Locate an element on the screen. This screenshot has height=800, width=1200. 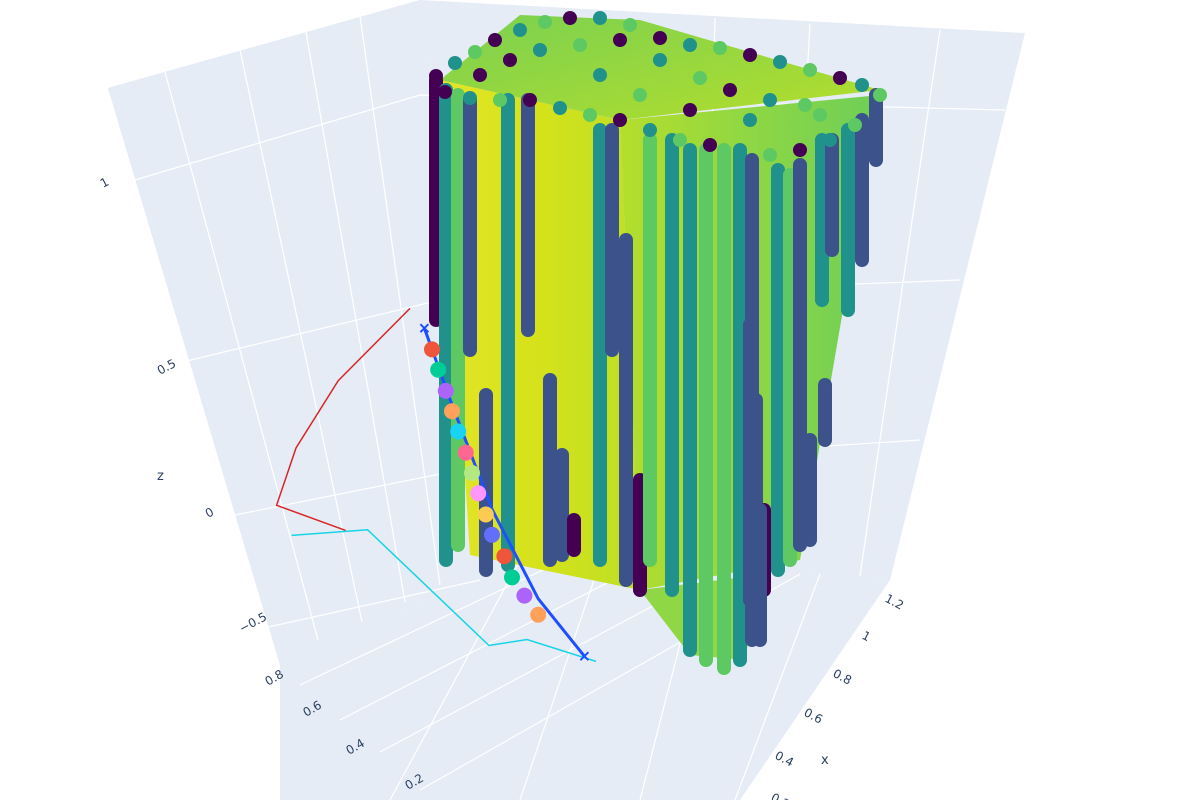
tick-label-x: 0.6 is located at coordinates (813, 715).